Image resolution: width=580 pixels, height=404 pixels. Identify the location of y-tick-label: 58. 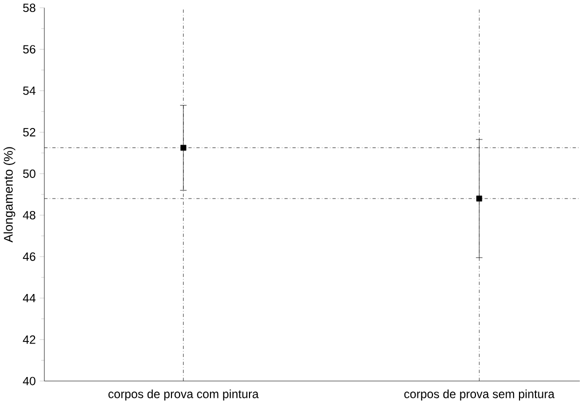
(29, 8).